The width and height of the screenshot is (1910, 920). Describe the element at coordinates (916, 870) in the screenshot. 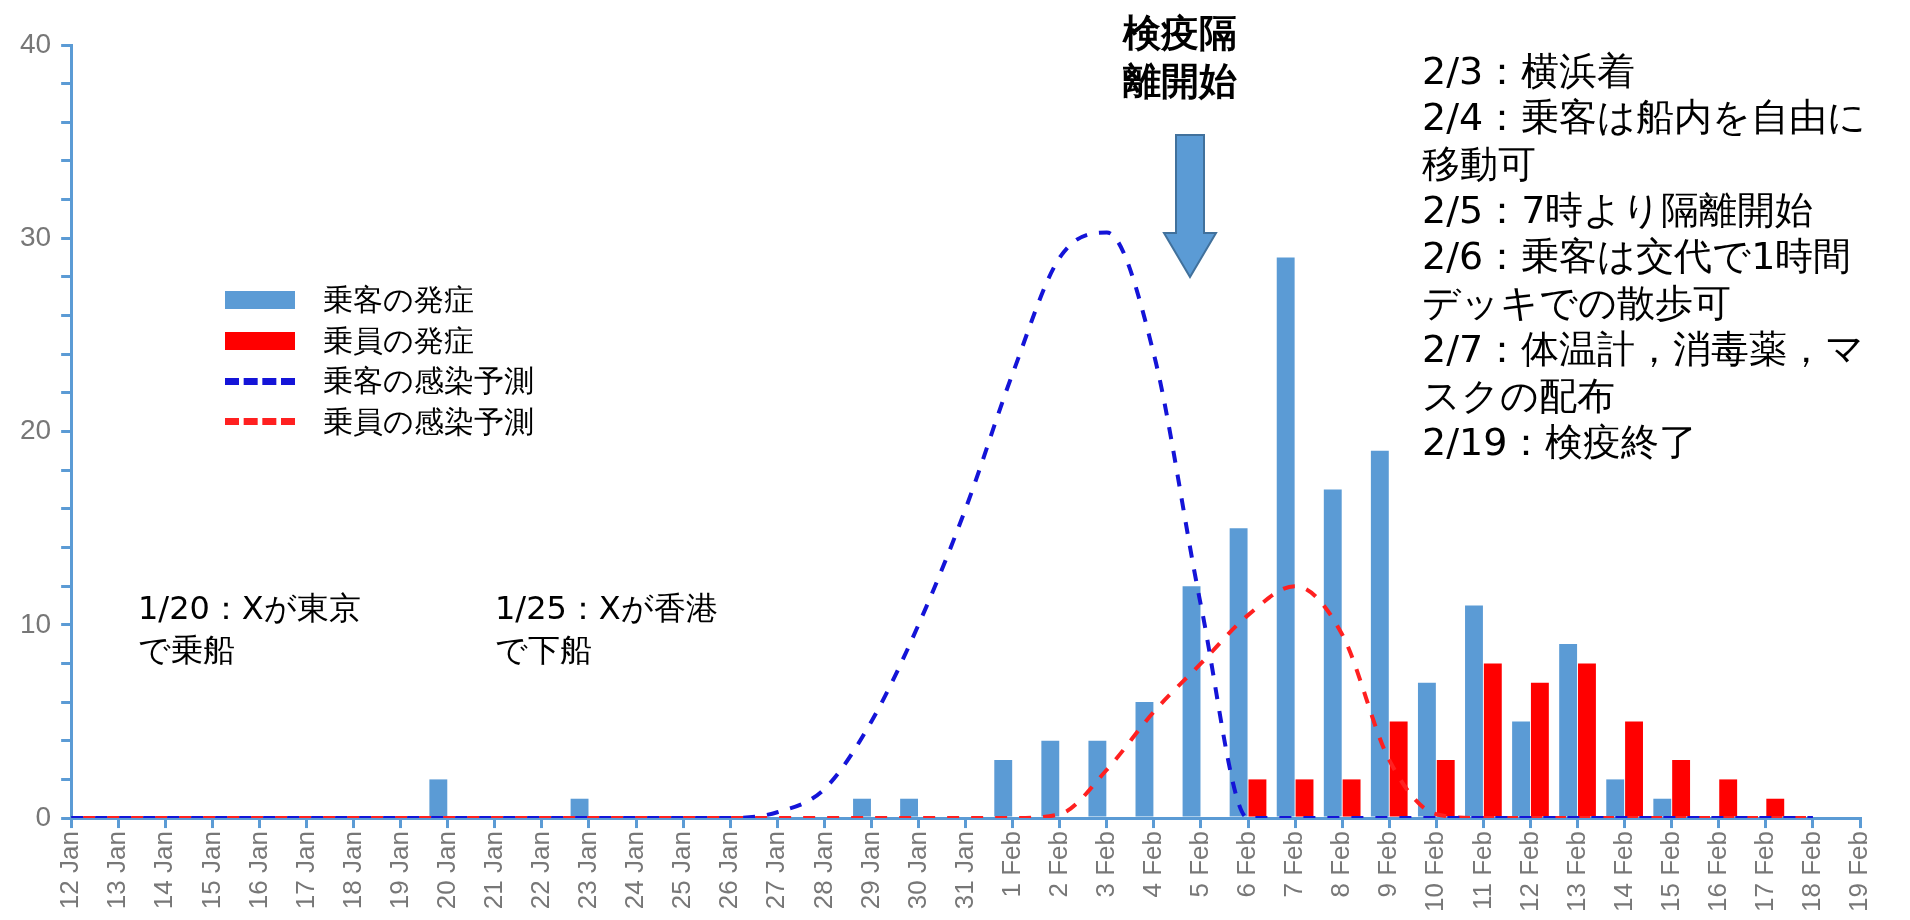

I see `x-tick-label: 30 Jan` at that location.